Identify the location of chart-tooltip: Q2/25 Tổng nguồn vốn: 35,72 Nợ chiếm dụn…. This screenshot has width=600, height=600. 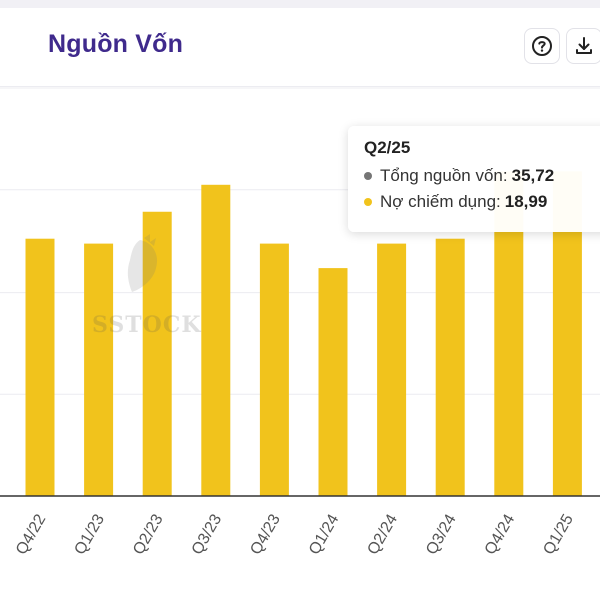
(474, 179).